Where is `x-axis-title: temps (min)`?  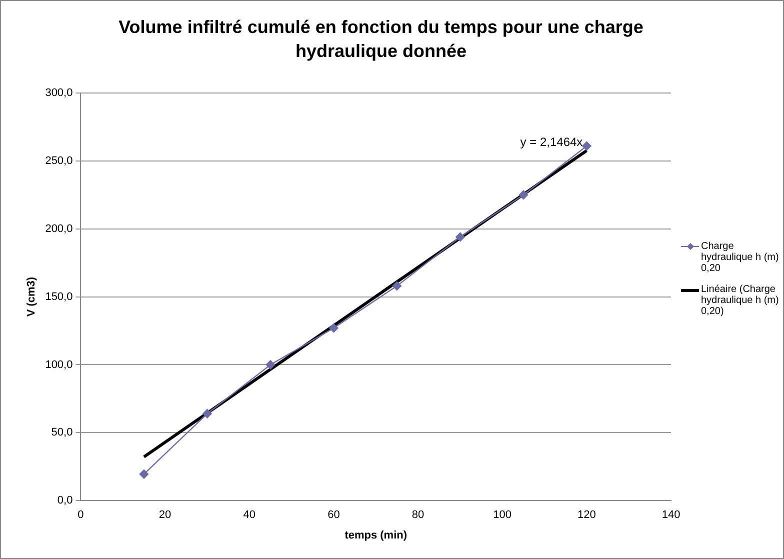 x-axis-title: temps (min) is located at coordinates (376, 535).